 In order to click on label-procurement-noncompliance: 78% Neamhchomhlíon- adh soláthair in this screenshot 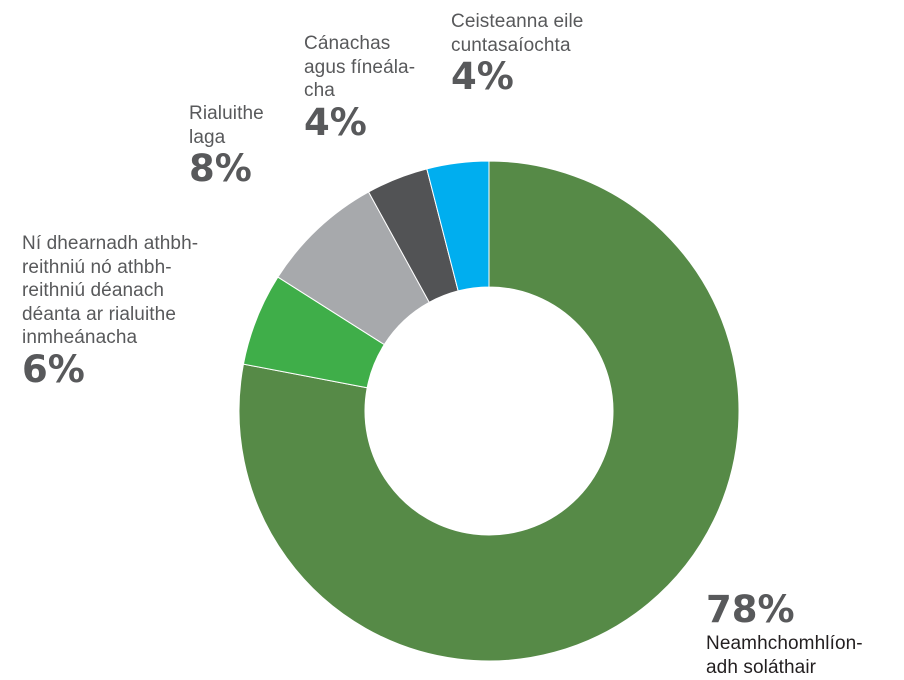, I will do `click(784, 634)`.